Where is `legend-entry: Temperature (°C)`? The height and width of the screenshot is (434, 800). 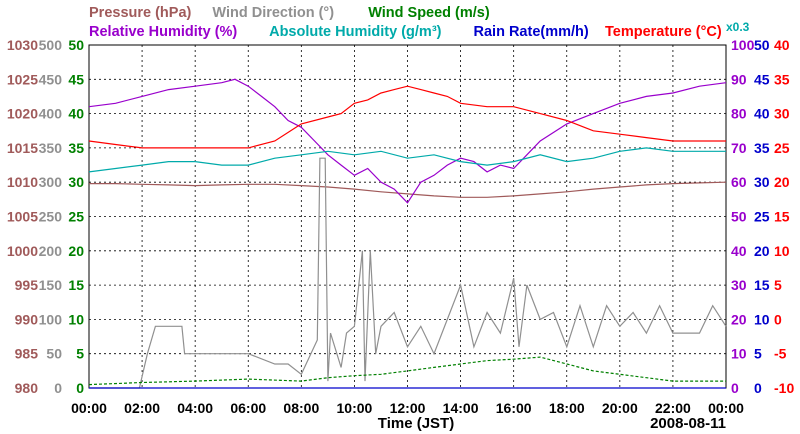 legend-entry: Temperature (°C) is located at coordinates (663, 32).